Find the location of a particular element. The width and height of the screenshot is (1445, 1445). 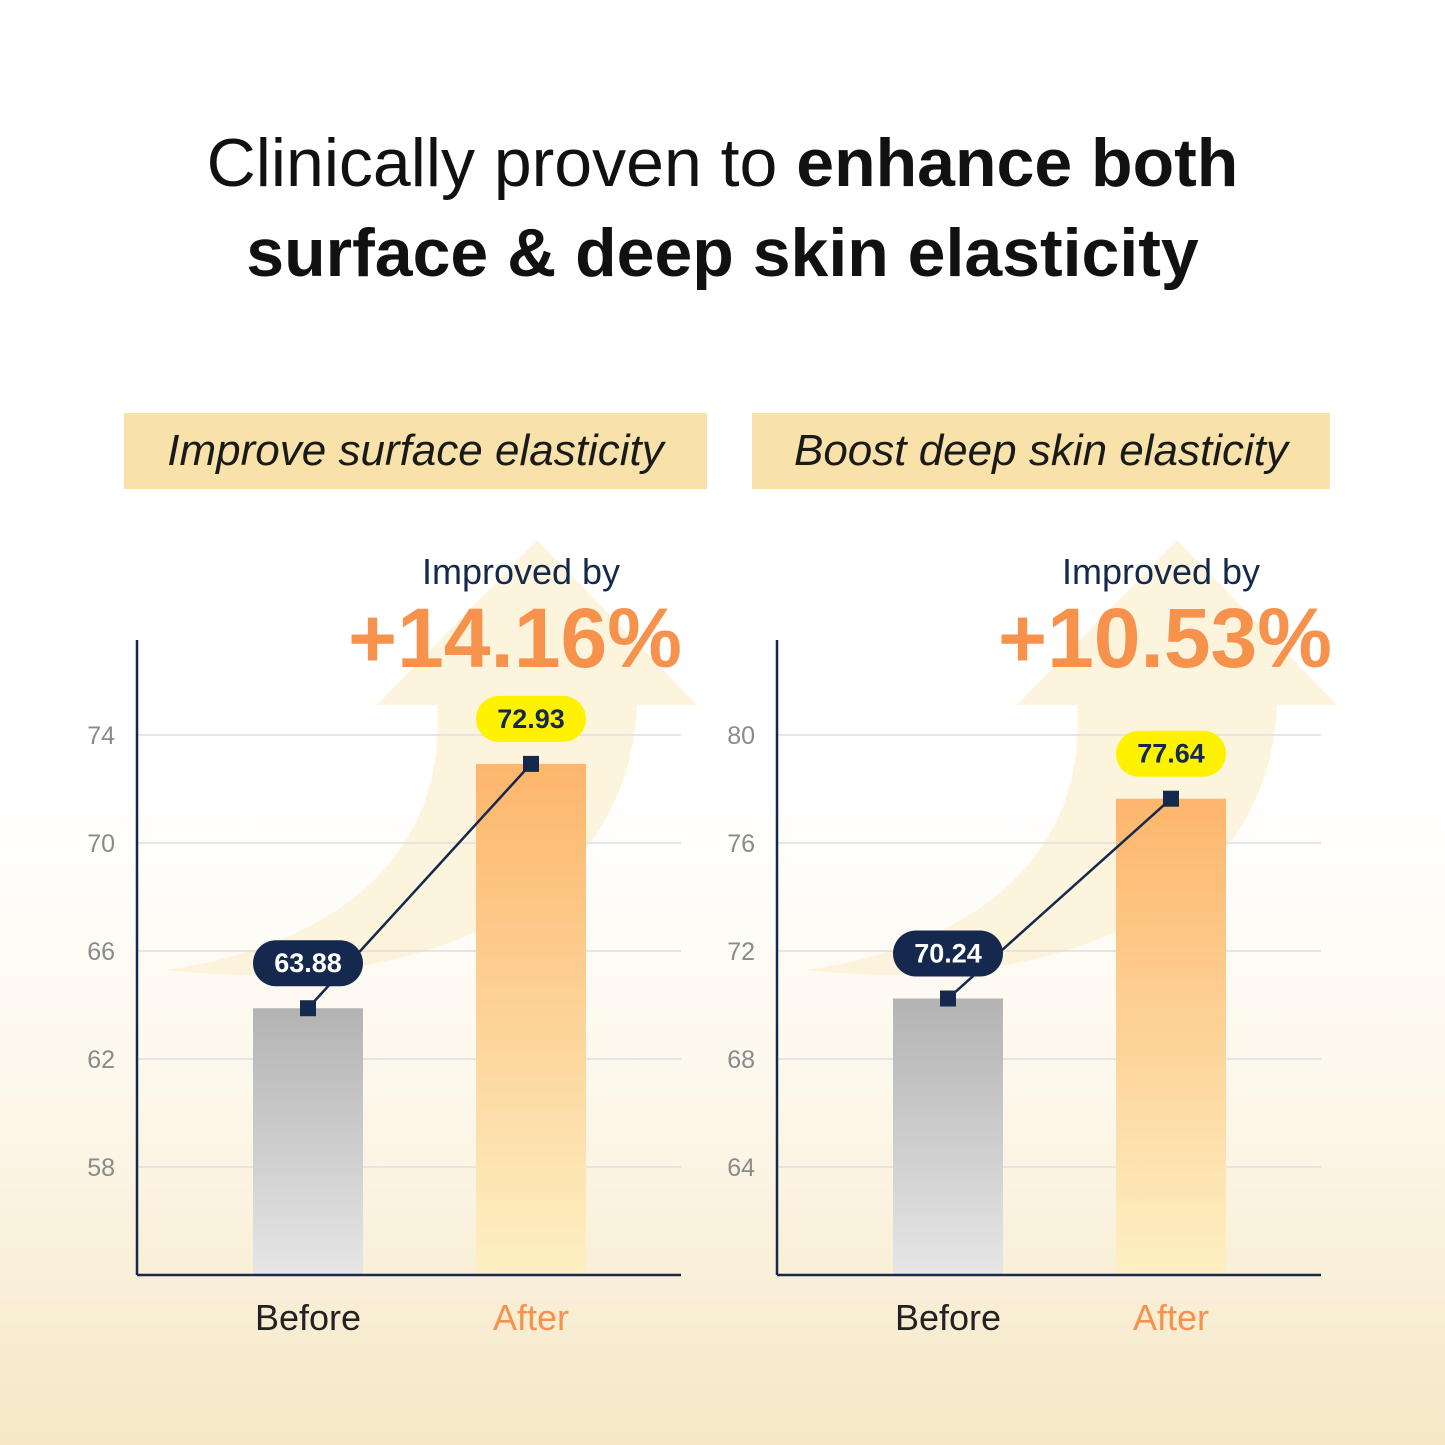

y-tick-label: 68 is located at coordinates (741, 1060).